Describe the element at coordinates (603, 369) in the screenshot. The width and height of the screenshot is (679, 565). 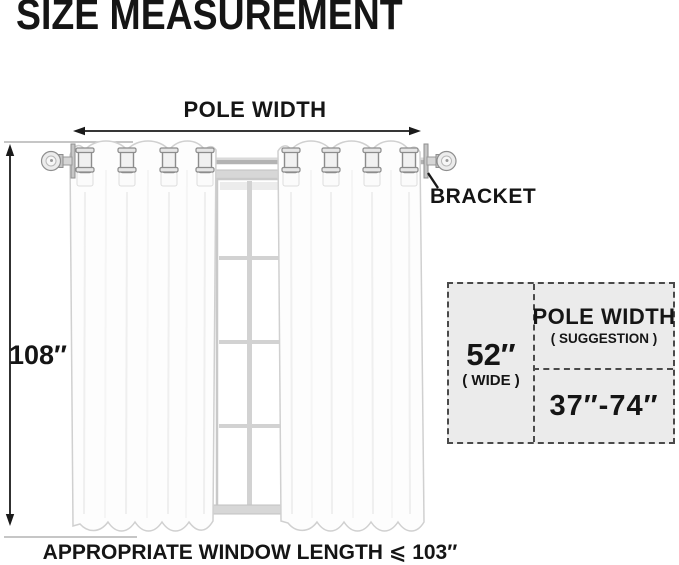
I see `spec-box-horizontal-divider` at that location.